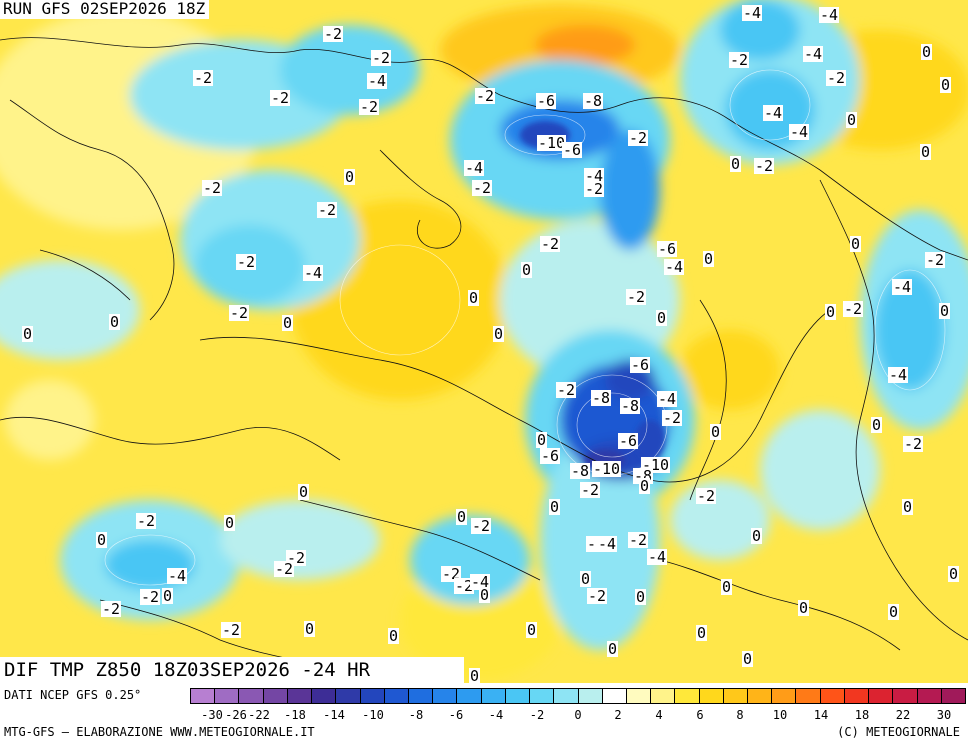  Describe the element at coordinates (700, 715) in the screenshot. I see `scale-tick-label: 6` at that location.